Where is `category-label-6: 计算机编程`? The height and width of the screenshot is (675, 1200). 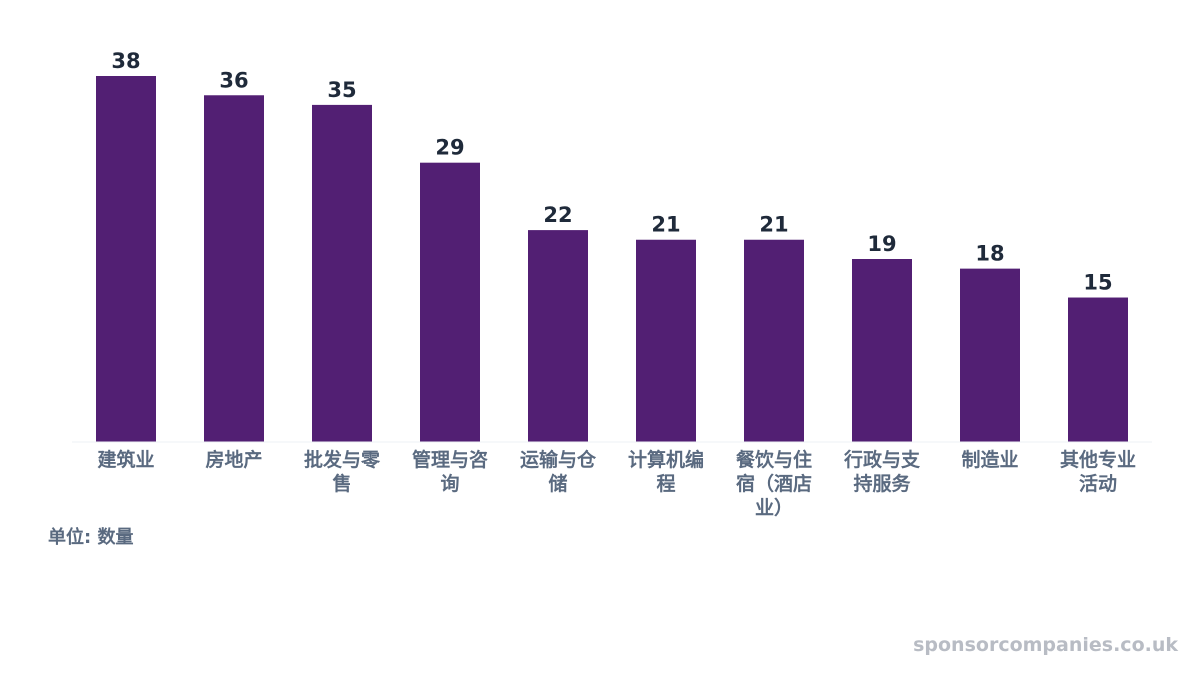
category-label-6: 计算机编程 is located at coordinates (666, 471).